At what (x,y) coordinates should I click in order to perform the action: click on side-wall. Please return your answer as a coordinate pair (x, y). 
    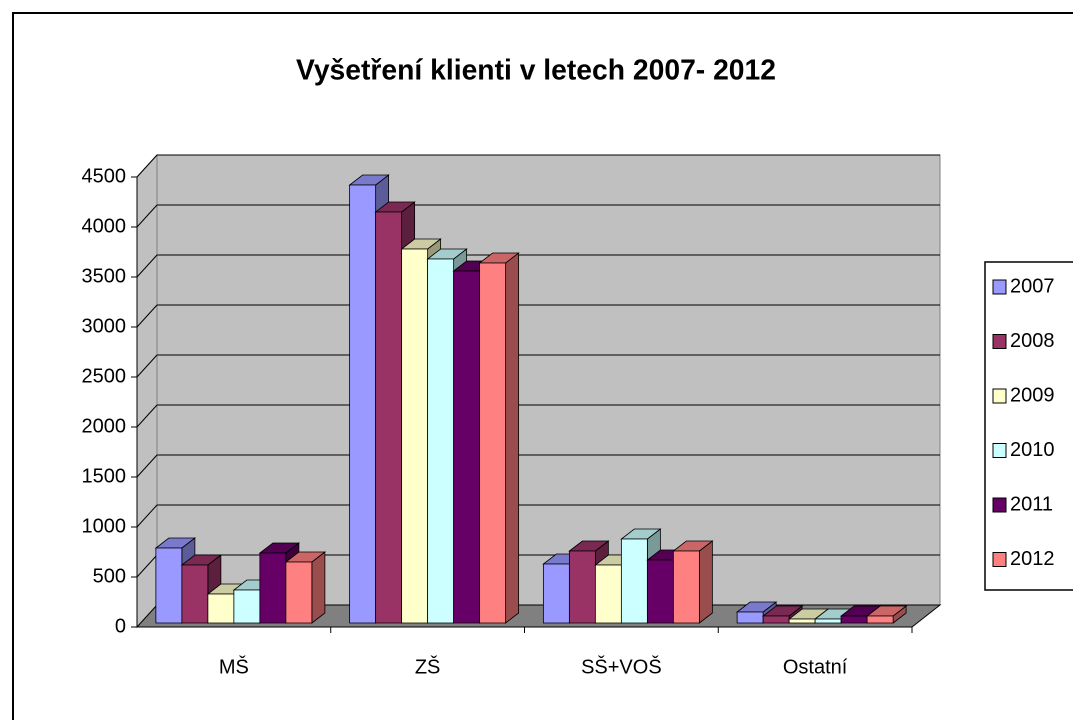
    Looking at the image, I should click on (147, 391).